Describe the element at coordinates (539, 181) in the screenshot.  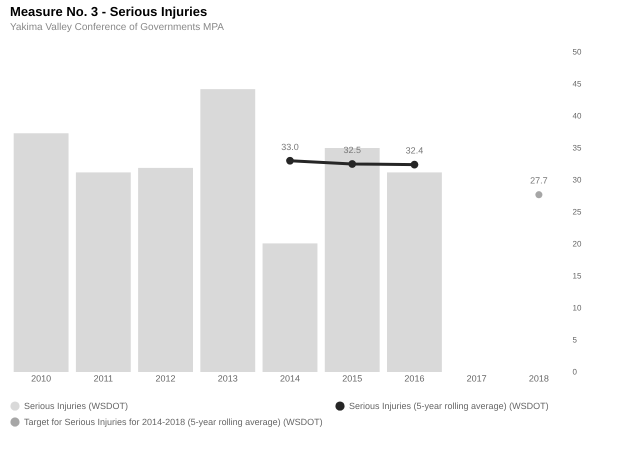
I see `data-label: 27.7` at that location.